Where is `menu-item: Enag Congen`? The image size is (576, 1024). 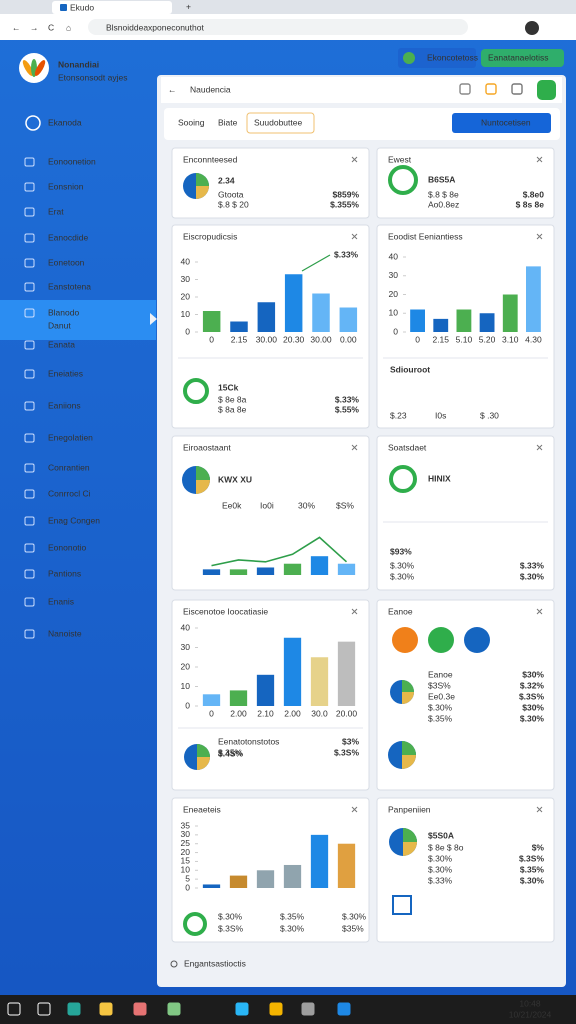 menu-item: Enag Congen is located at coordinates (74, 520).